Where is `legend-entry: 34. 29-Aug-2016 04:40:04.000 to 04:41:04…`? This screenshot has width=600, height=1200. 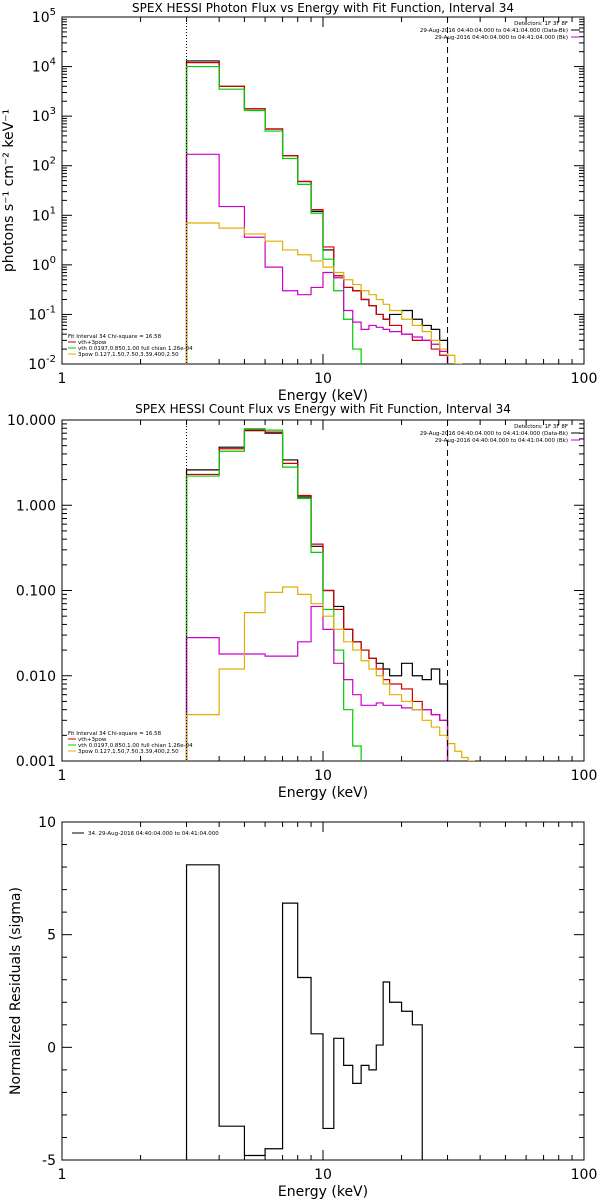
legend-entry: 34. 29-Aug-2016 04:40:04.000 to 04:41:04… is located at coordinates (153, 834).